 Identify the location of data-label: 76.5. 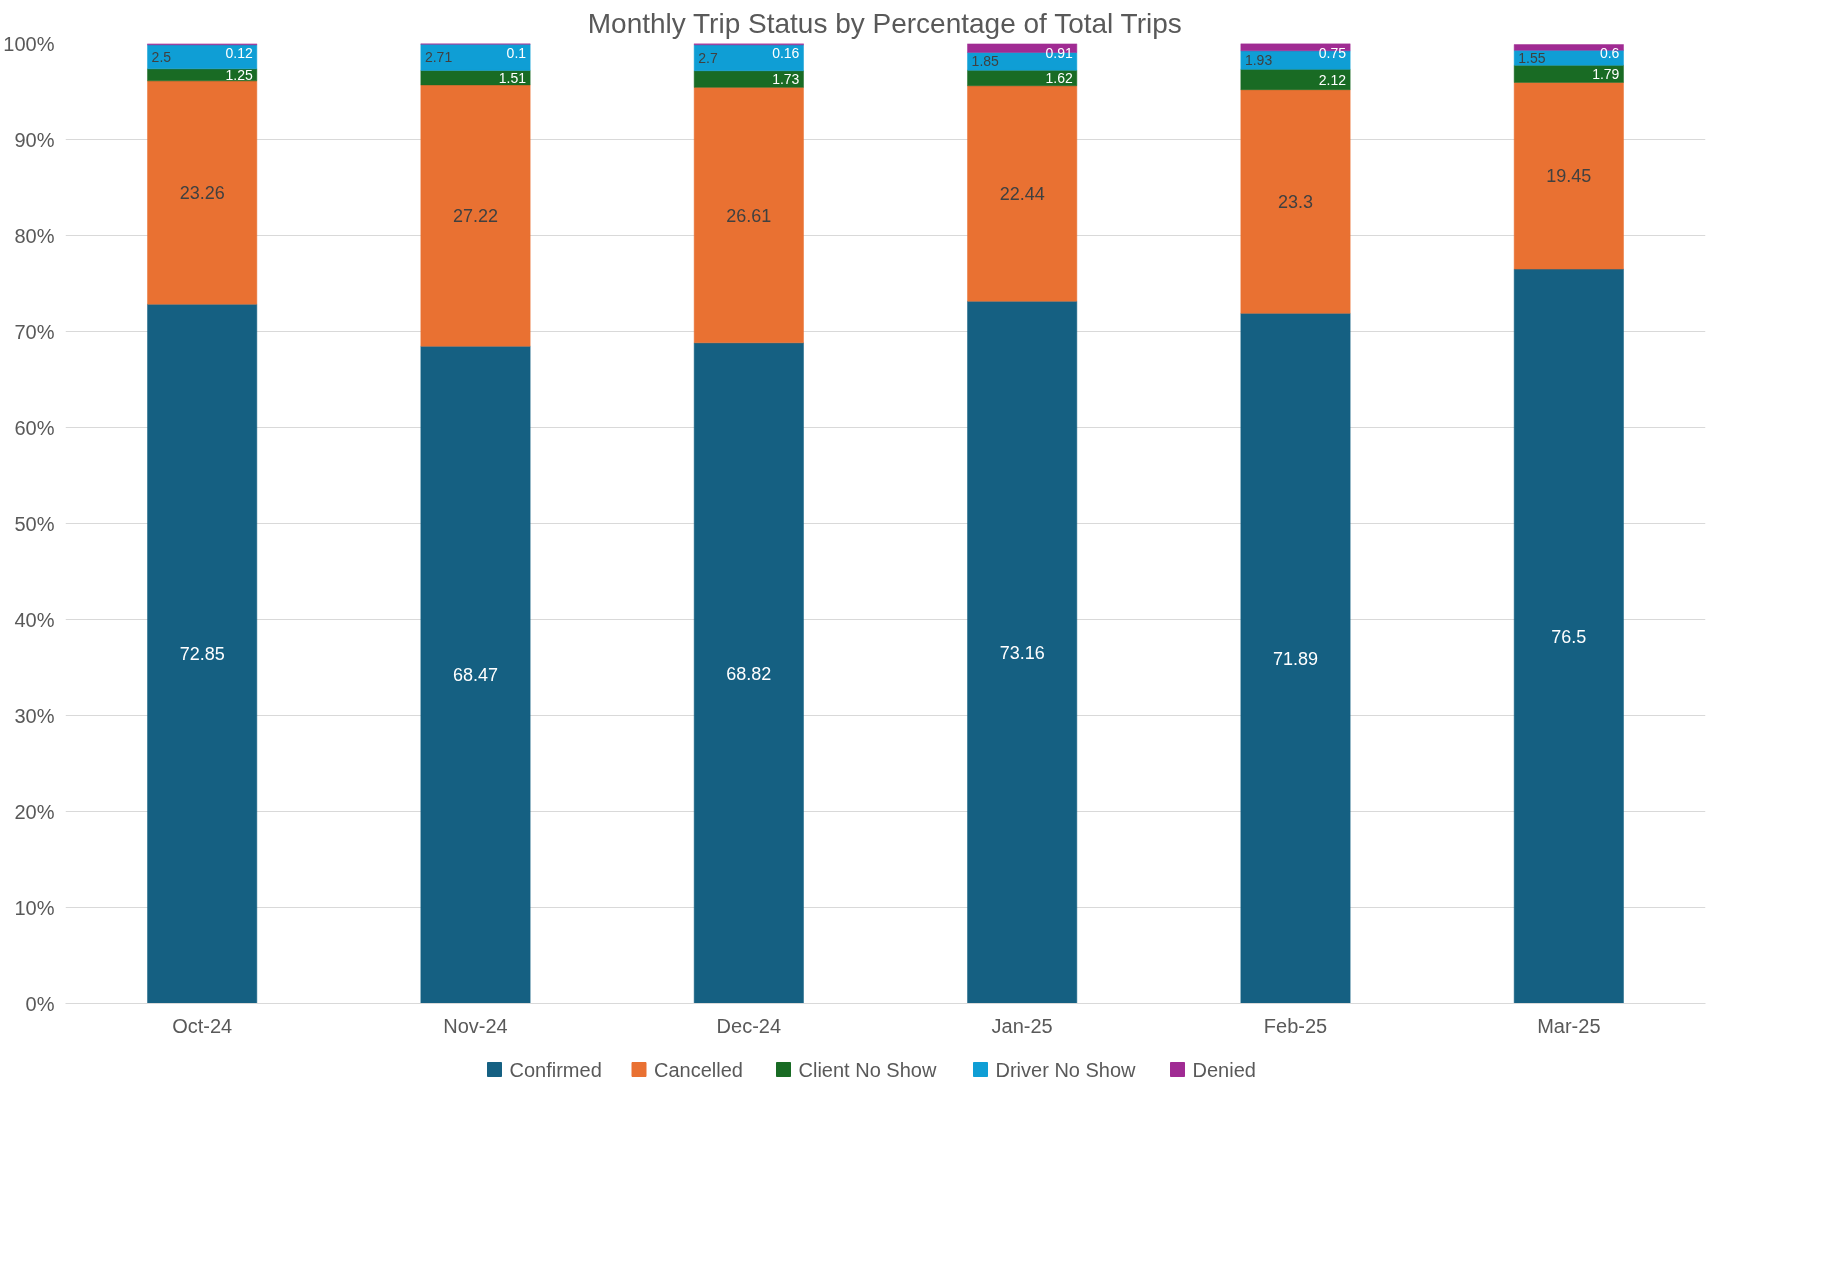
(1569, 636).